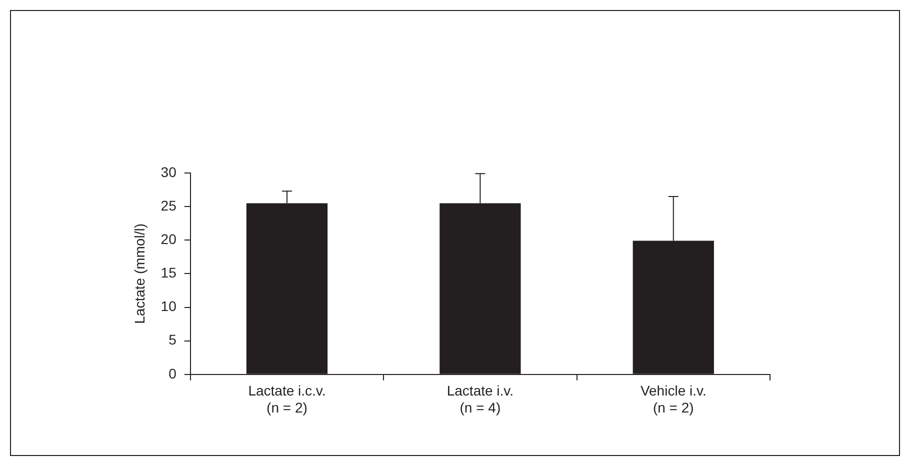  What do you see at coordinates (168, 272) in the screenshot?
I see `y-tick-label: 15` at bounding box center [168, 272].